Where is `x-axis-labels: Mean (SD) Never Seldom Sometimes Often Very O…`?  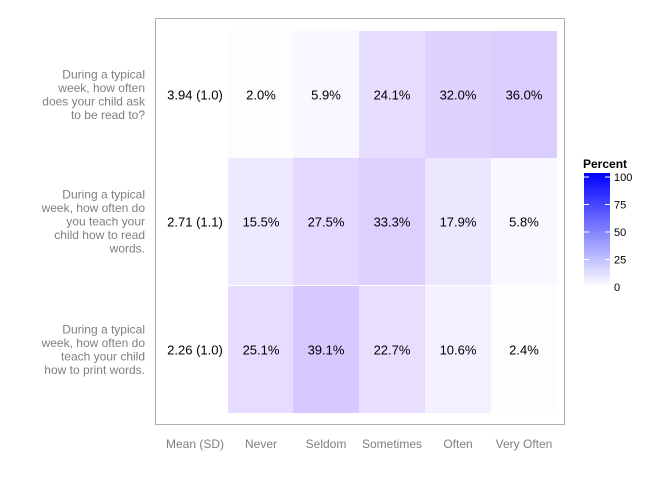 x-axis-labels: Mean (SD) Never Seldom Sometimes Often Very O… is located at coordinates (359, 444).